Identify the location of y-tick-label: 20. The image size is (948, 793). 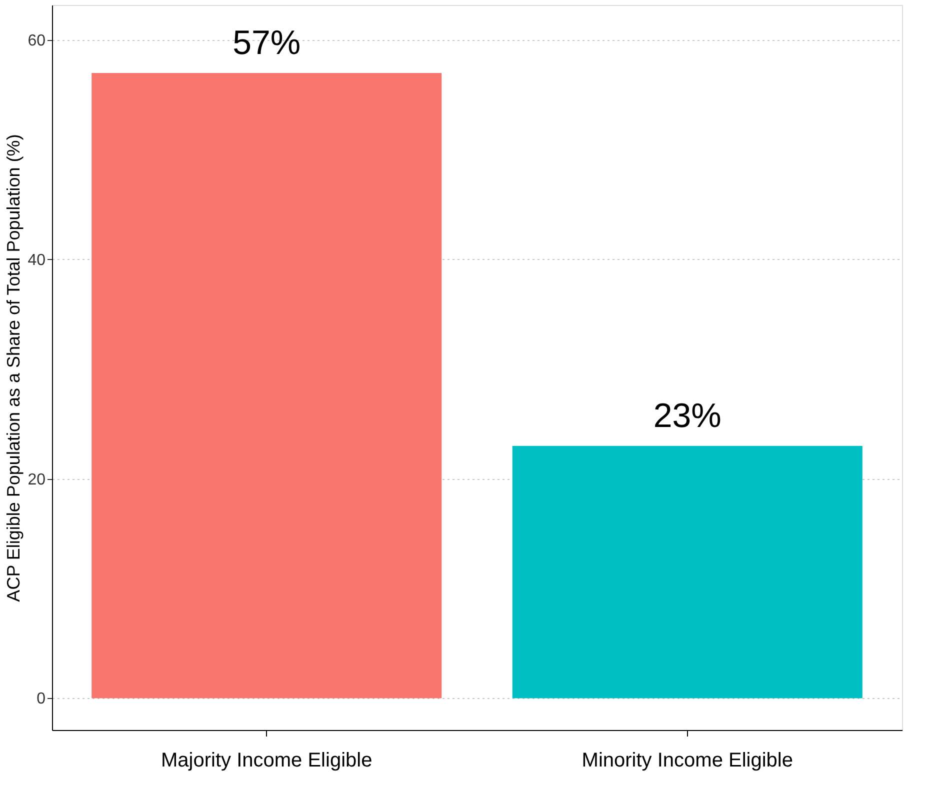
(37, 479).